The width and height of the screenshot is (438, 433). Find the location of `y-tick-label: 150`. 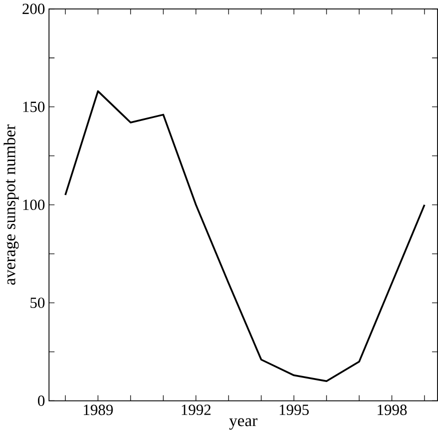

y-tick-label: 150 is located at coordinates (33, 106).